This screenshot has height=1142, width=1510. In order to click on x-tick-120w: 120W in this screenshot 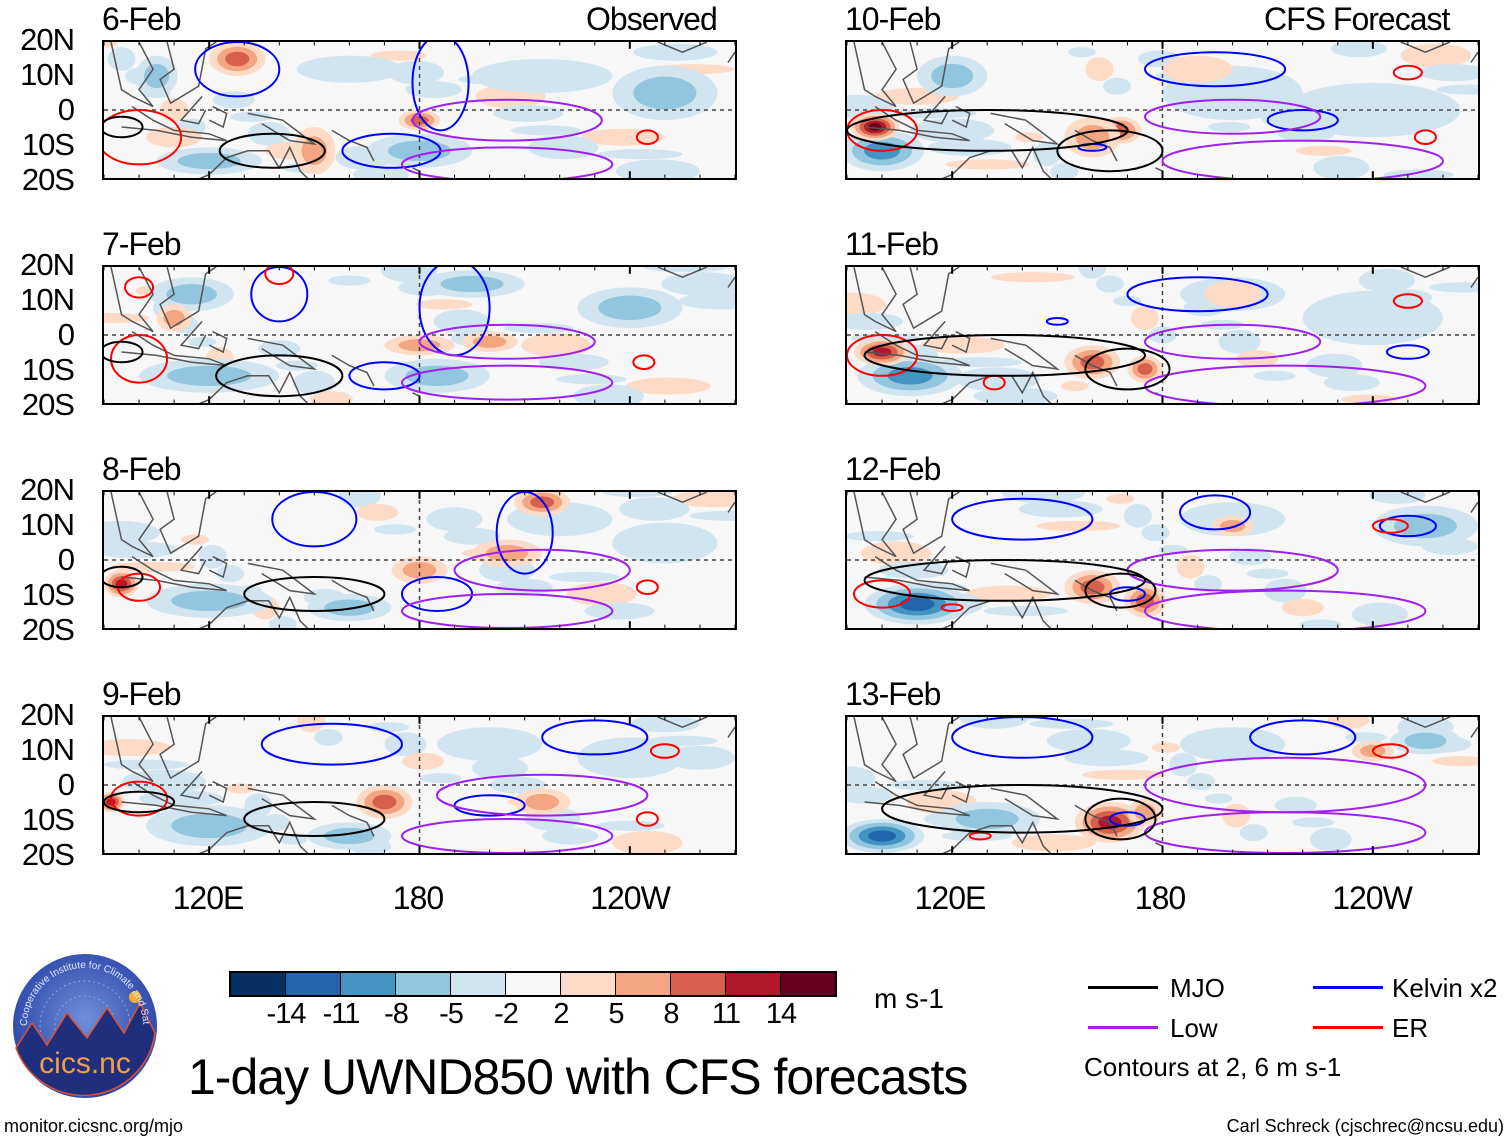, I will do `click(1372, 898)`.